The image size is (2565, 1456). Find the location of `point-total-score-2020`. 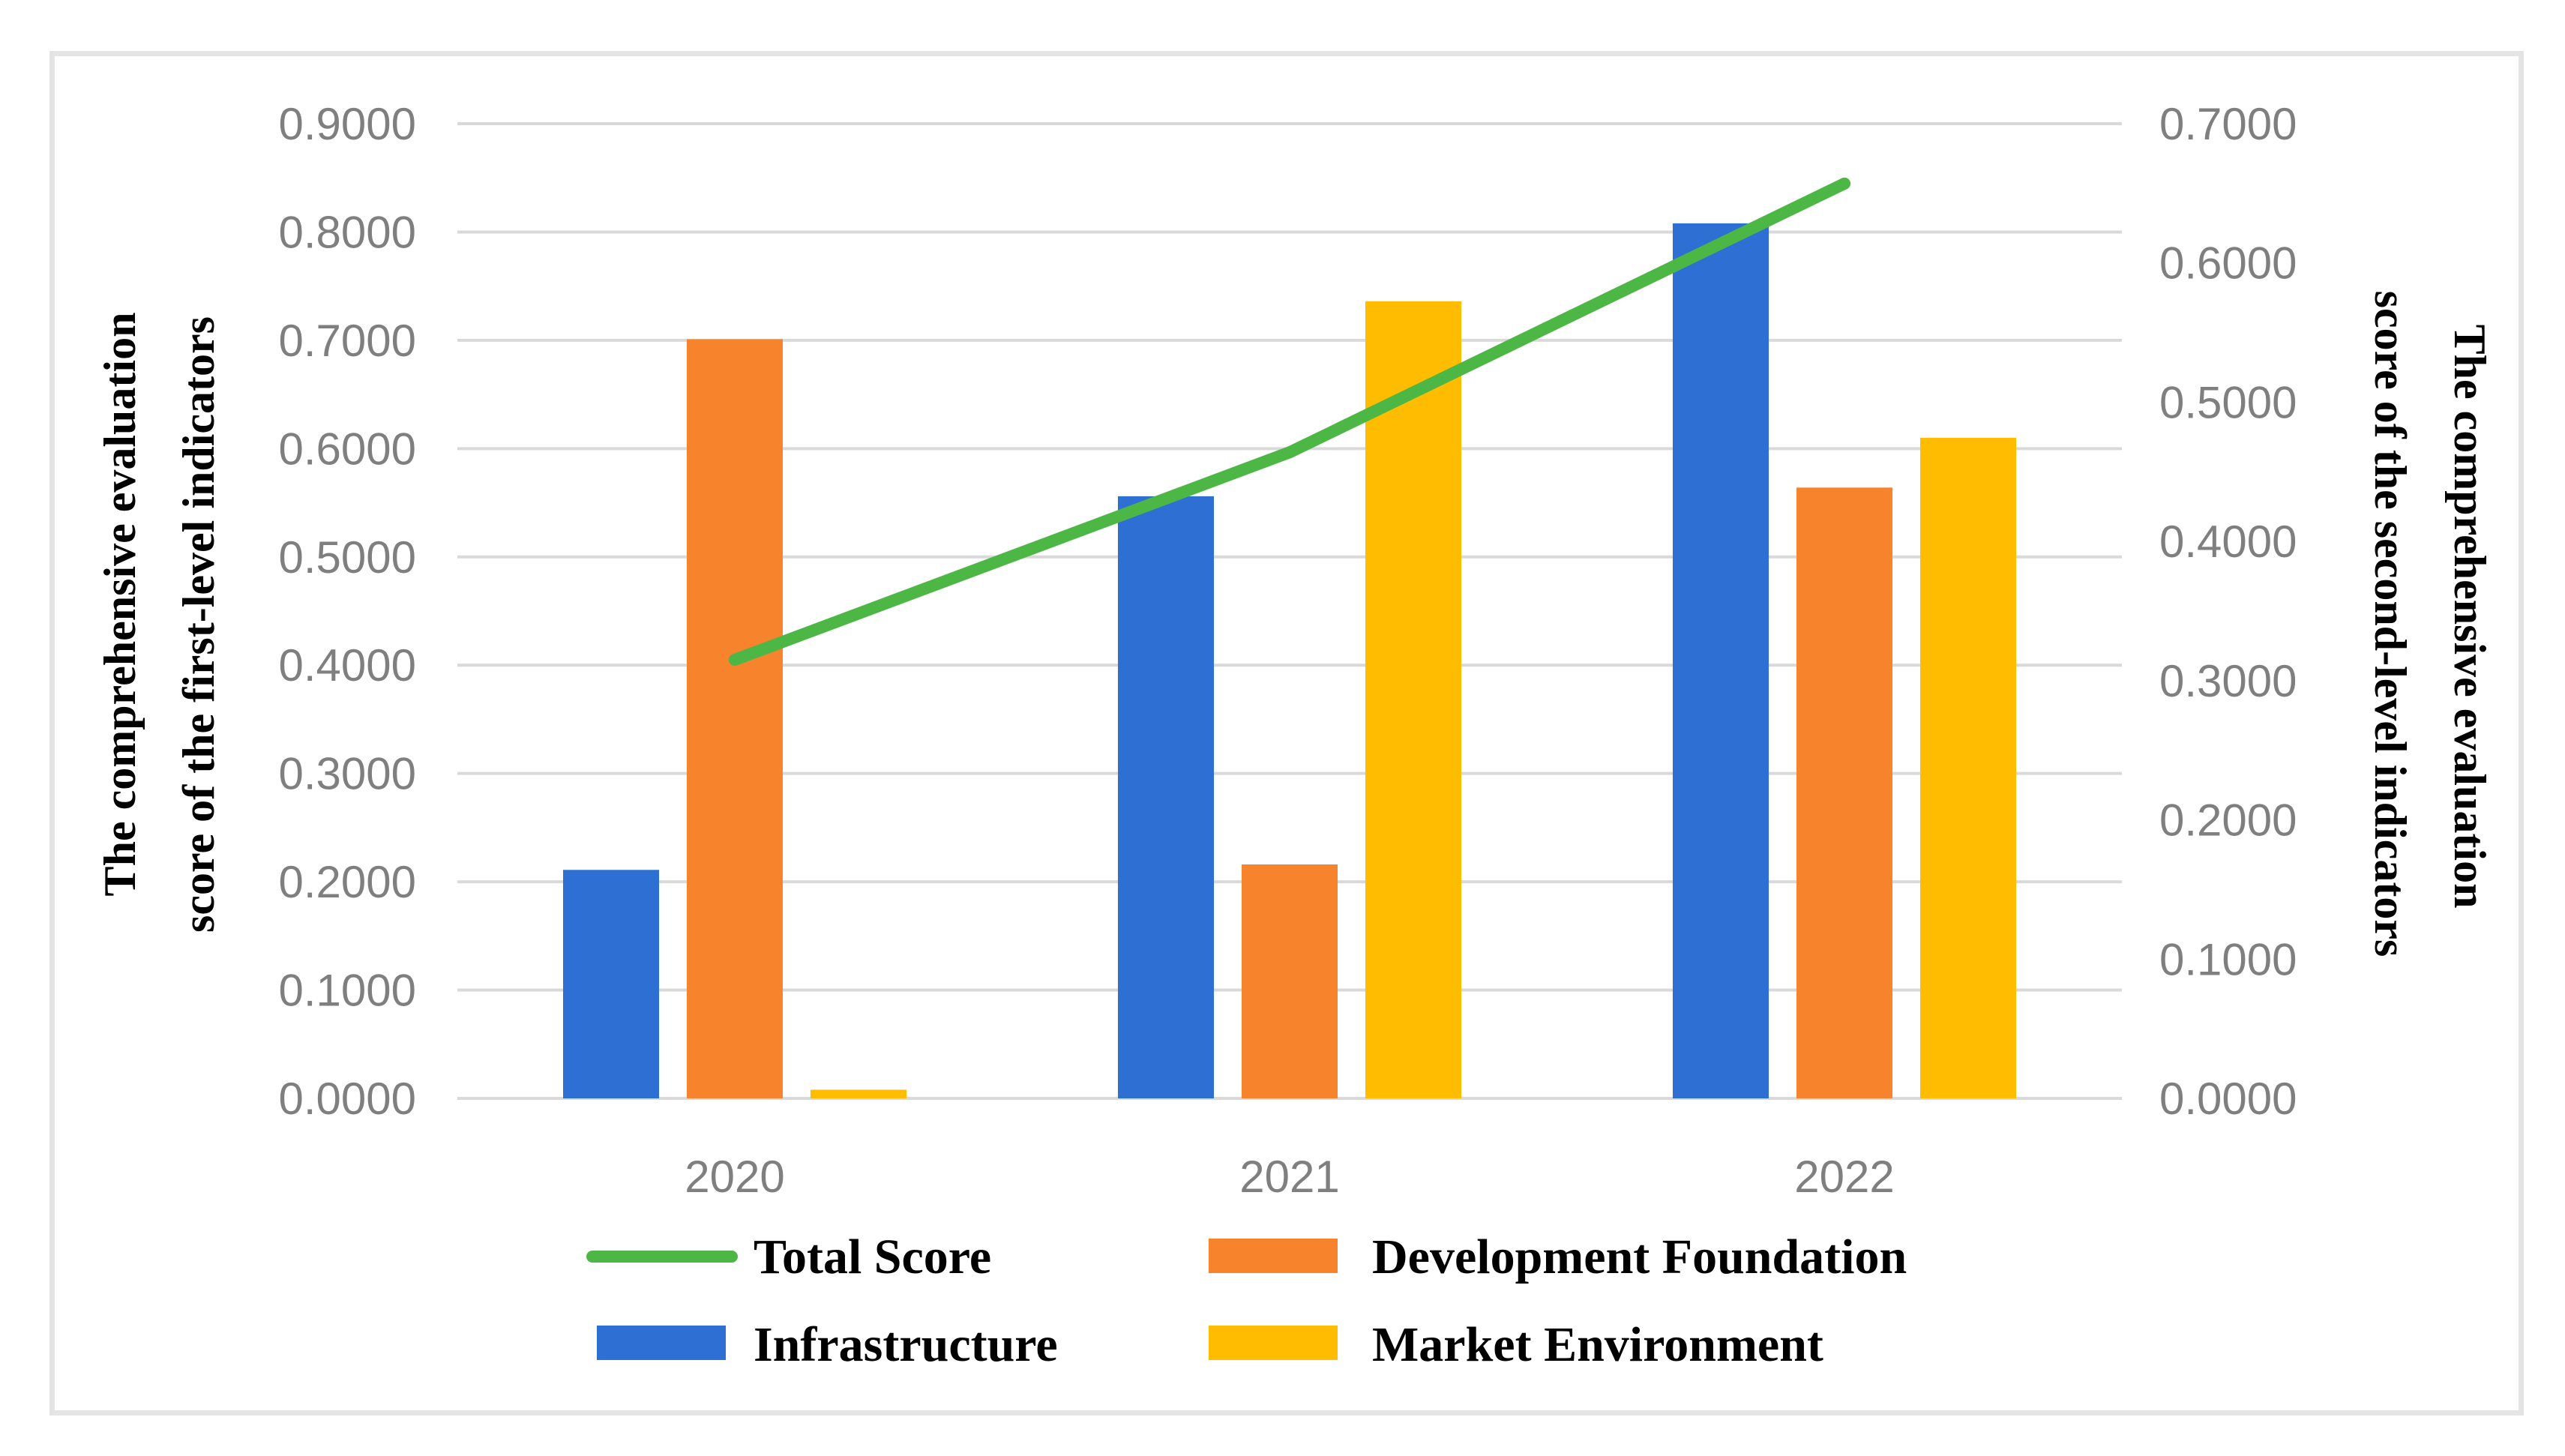

point-total-score-2020 is located at coordinates (735, 660).